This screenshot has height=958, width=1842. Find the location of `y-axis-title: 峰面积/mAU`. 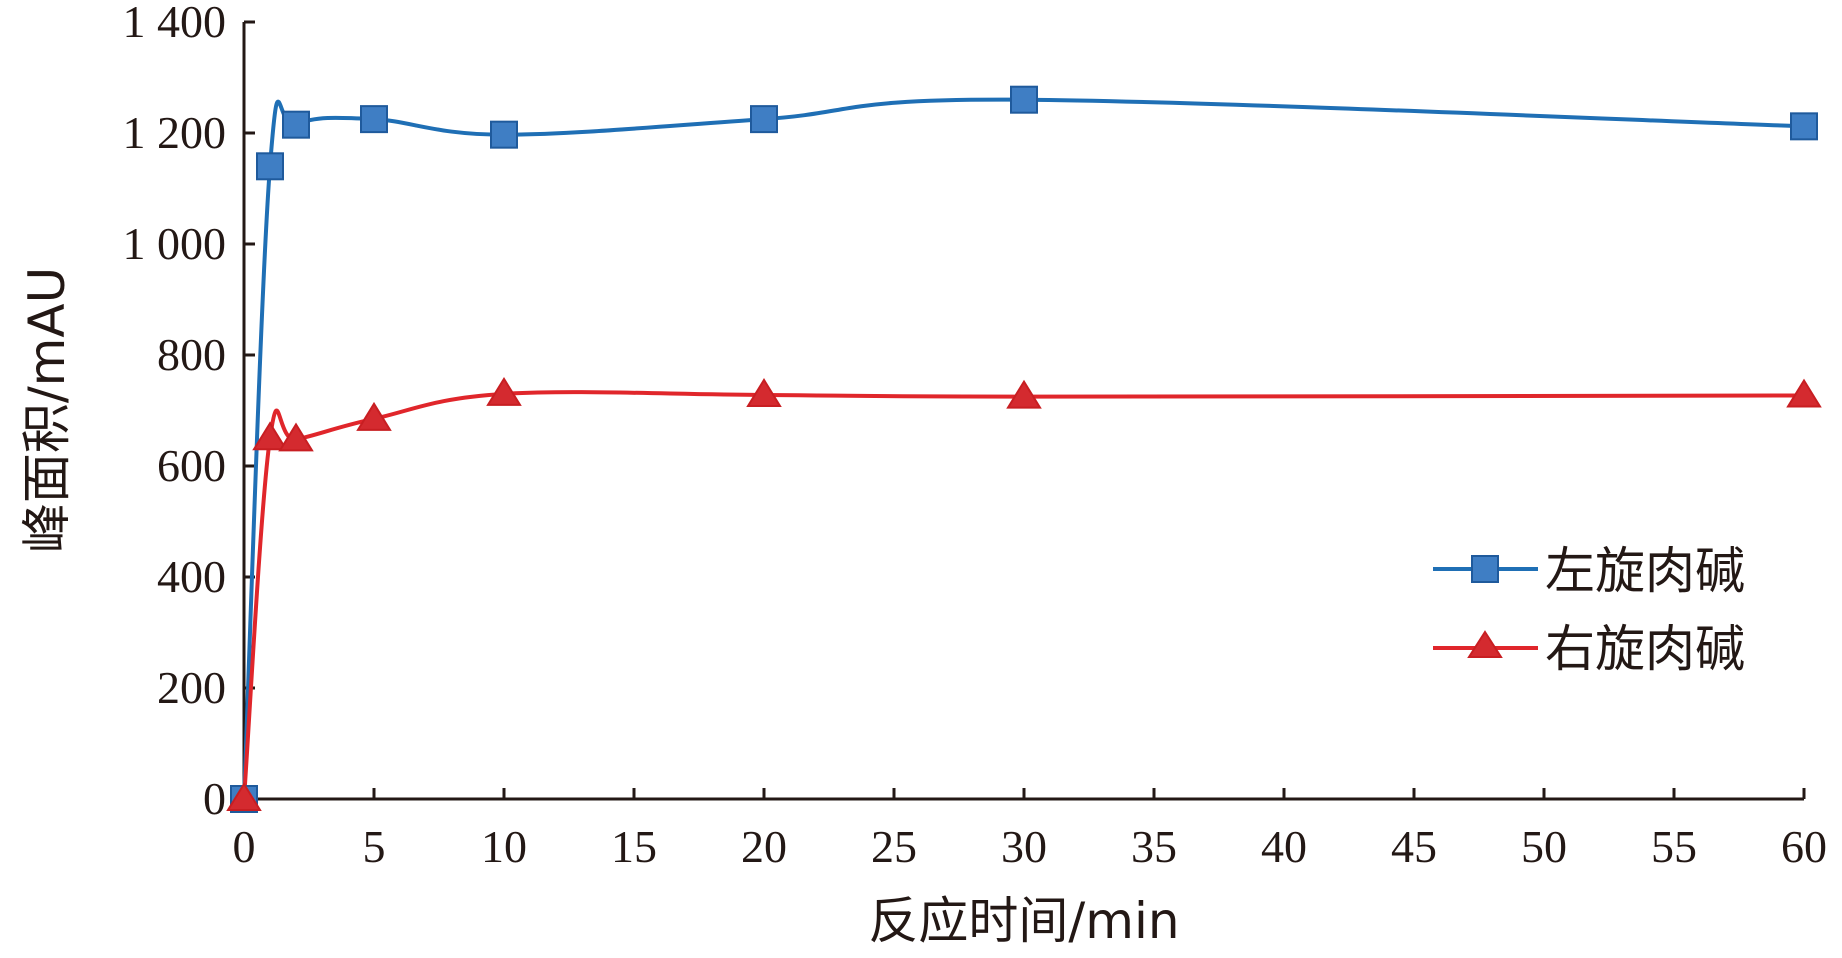

y-axis-title: 峰面积/mAU is located at coordinates (47, 410).